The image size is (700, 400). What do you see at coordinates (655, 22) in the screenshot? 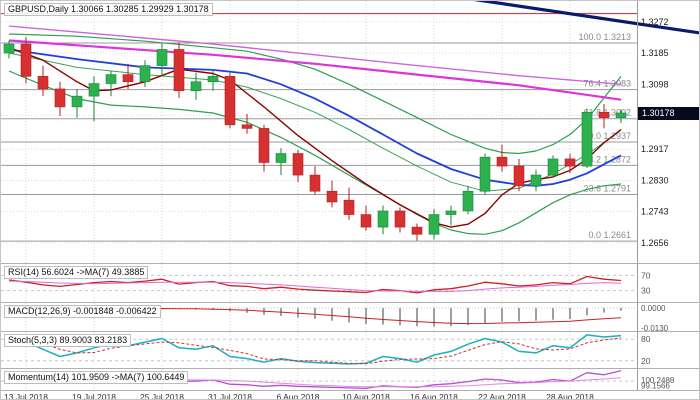
I see `svg-text: 1.3272` at bounding box center [655, 22].